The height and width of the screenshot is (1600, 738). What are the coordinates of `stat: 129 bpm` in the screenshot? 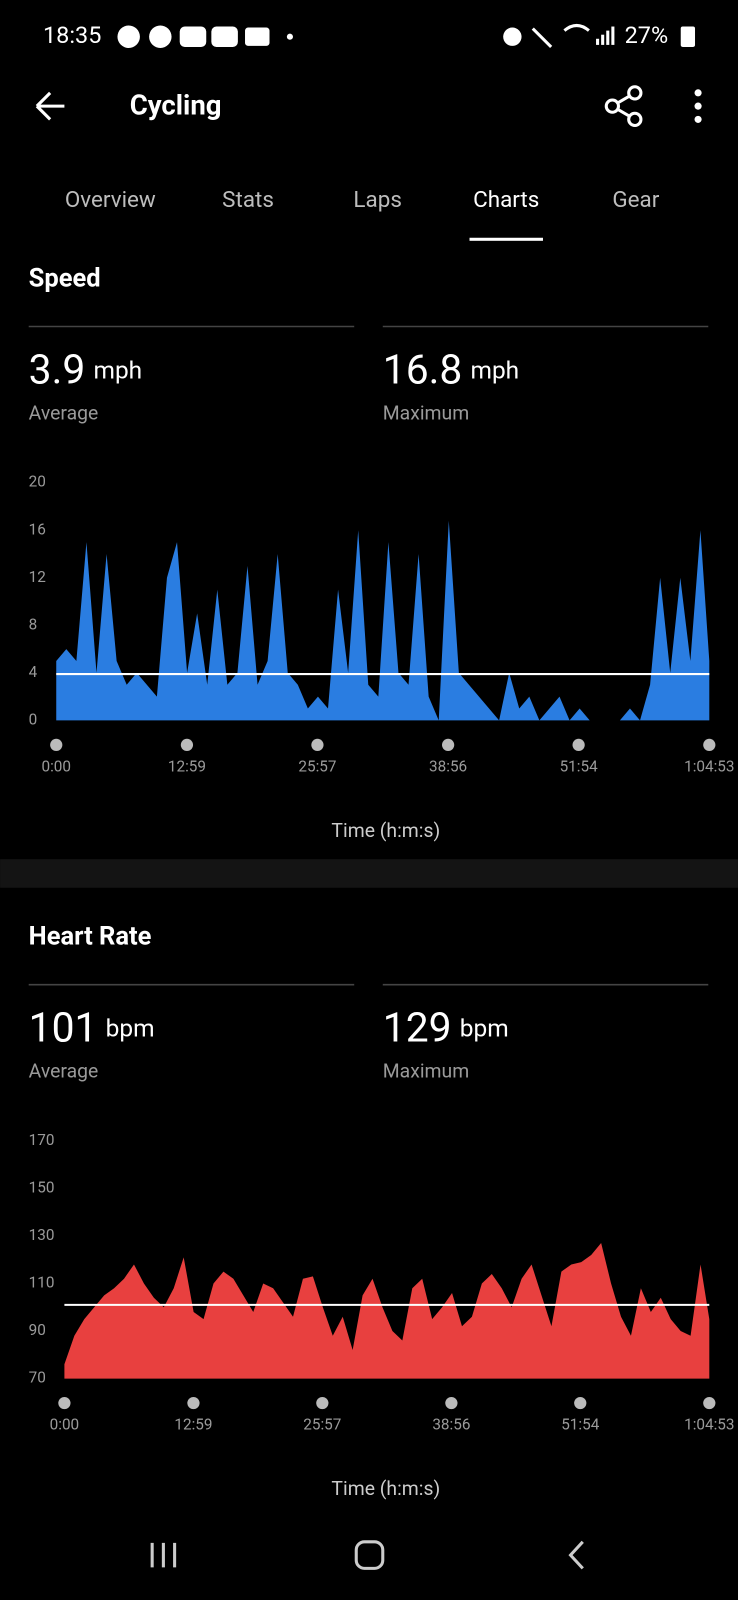 It's located at (446, 1027).